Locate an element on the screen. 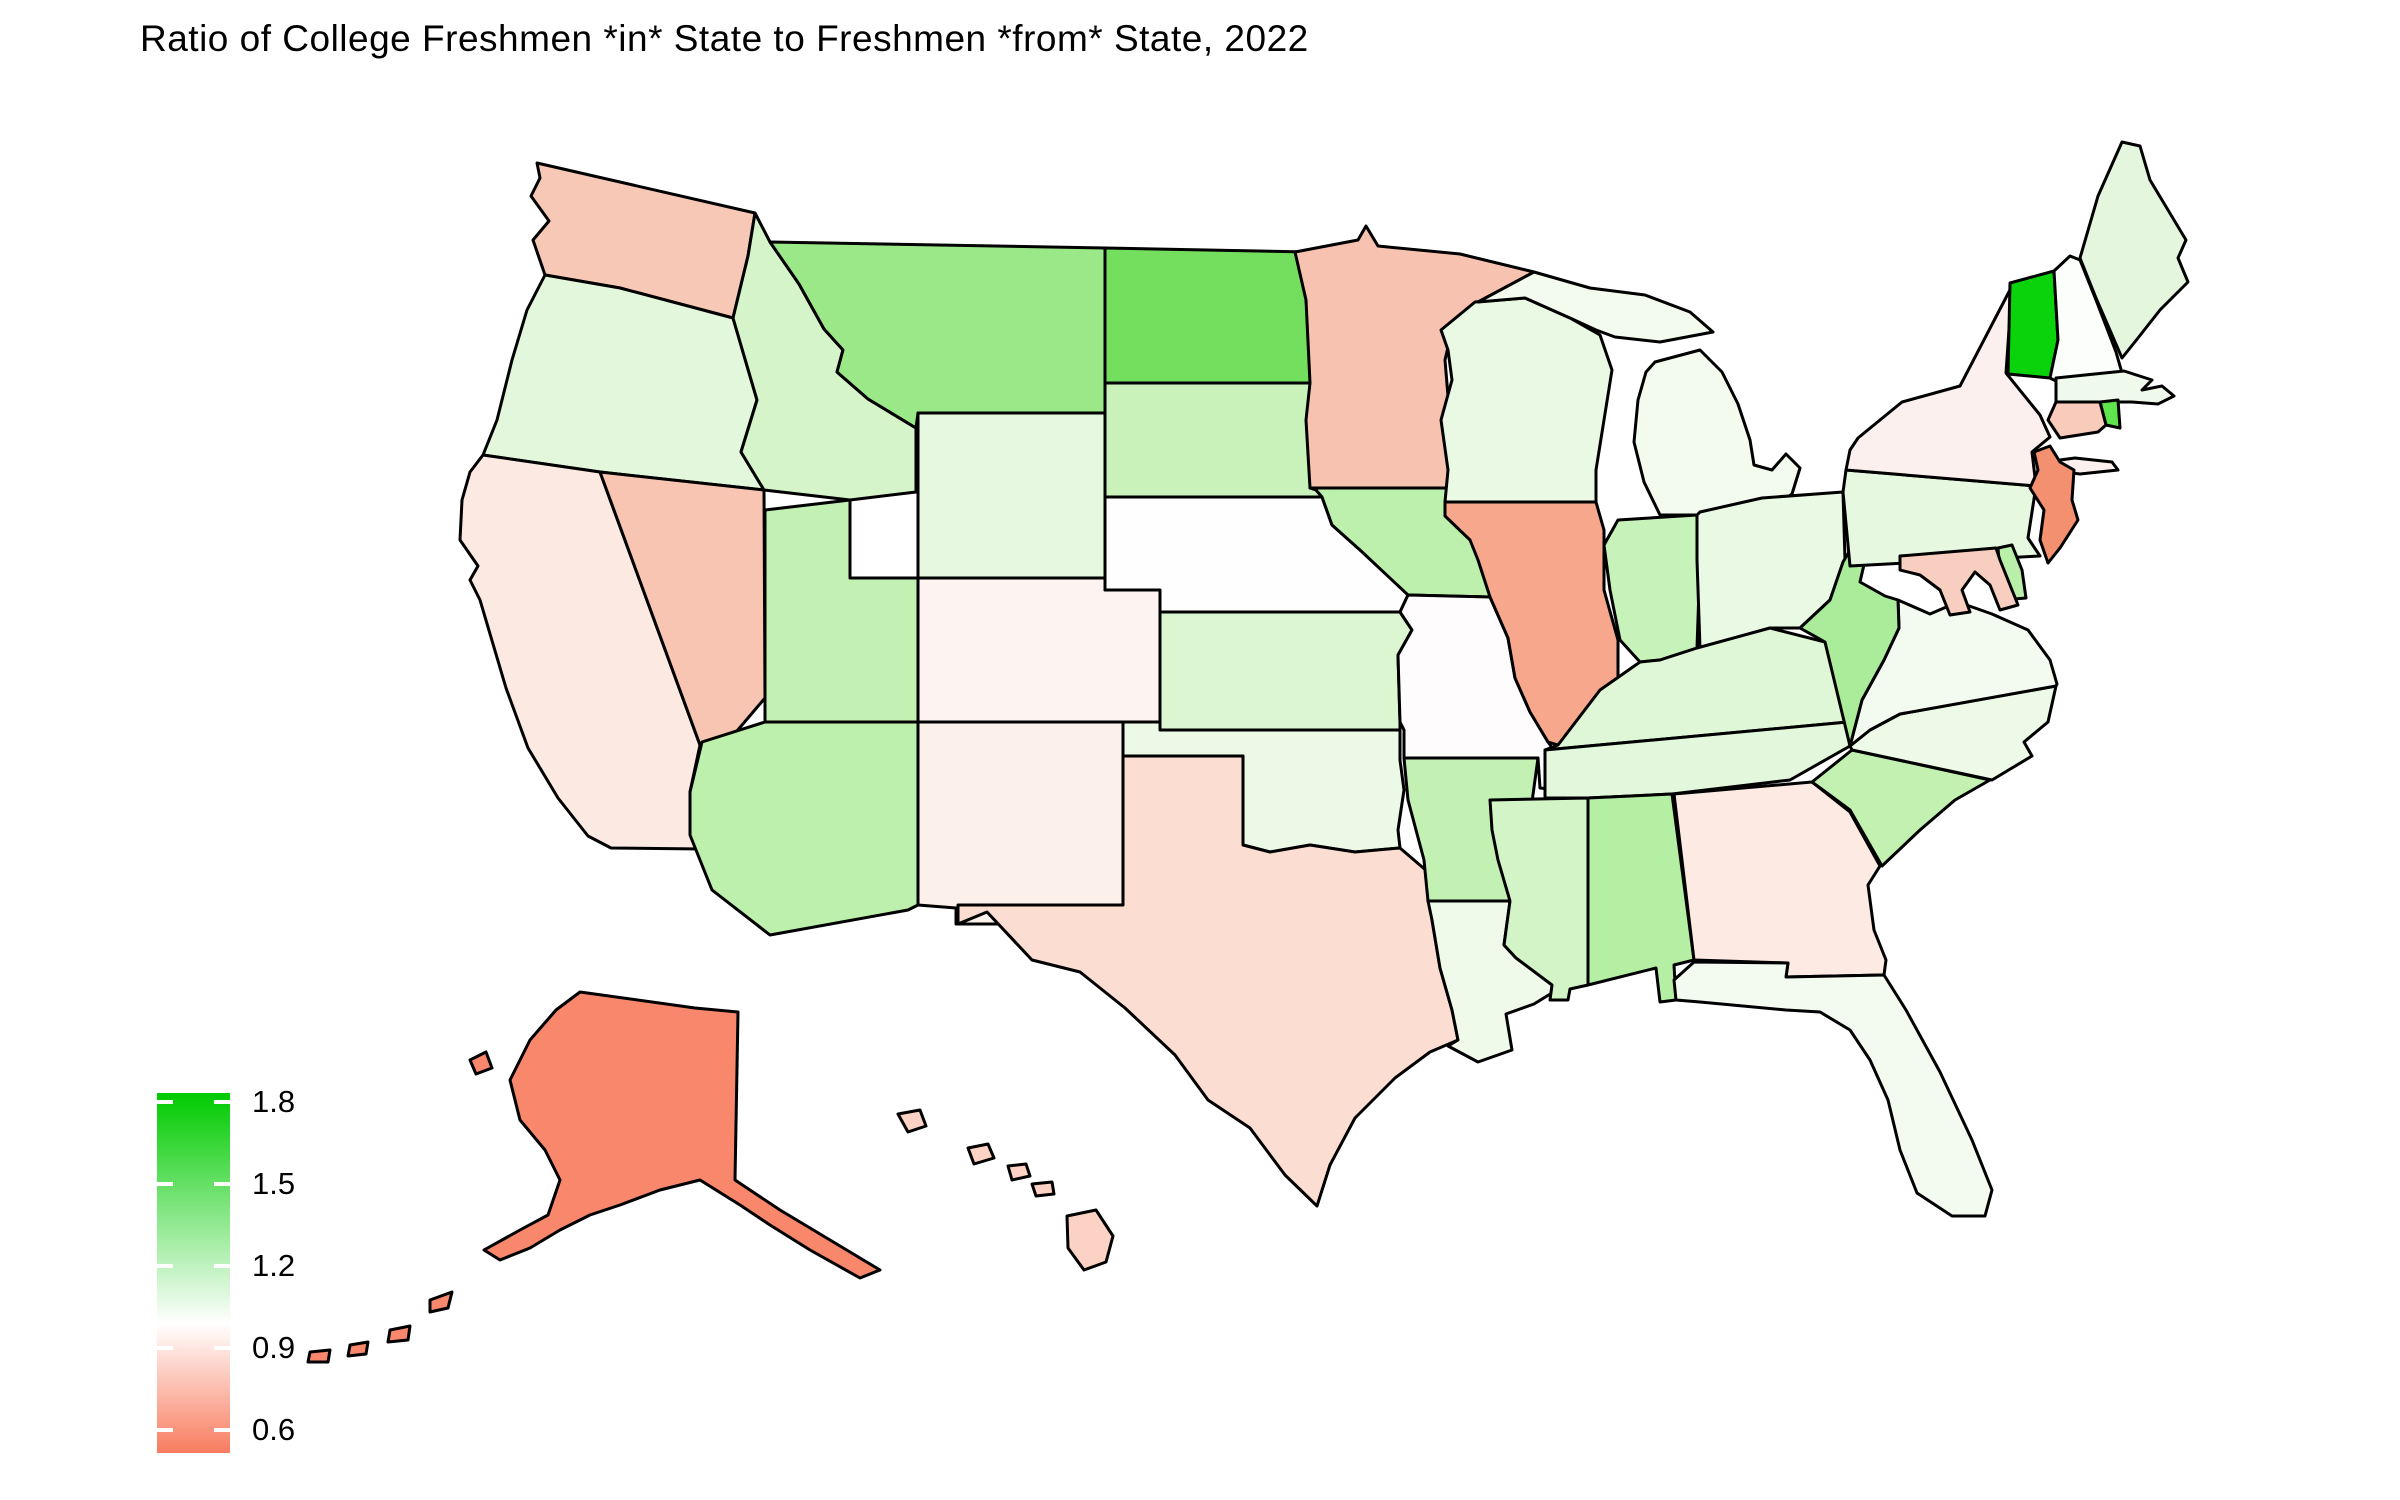 Image resolution: width=2400 pixels, height=1500 pixels. state-sd is located at coordinates (1213, 440).